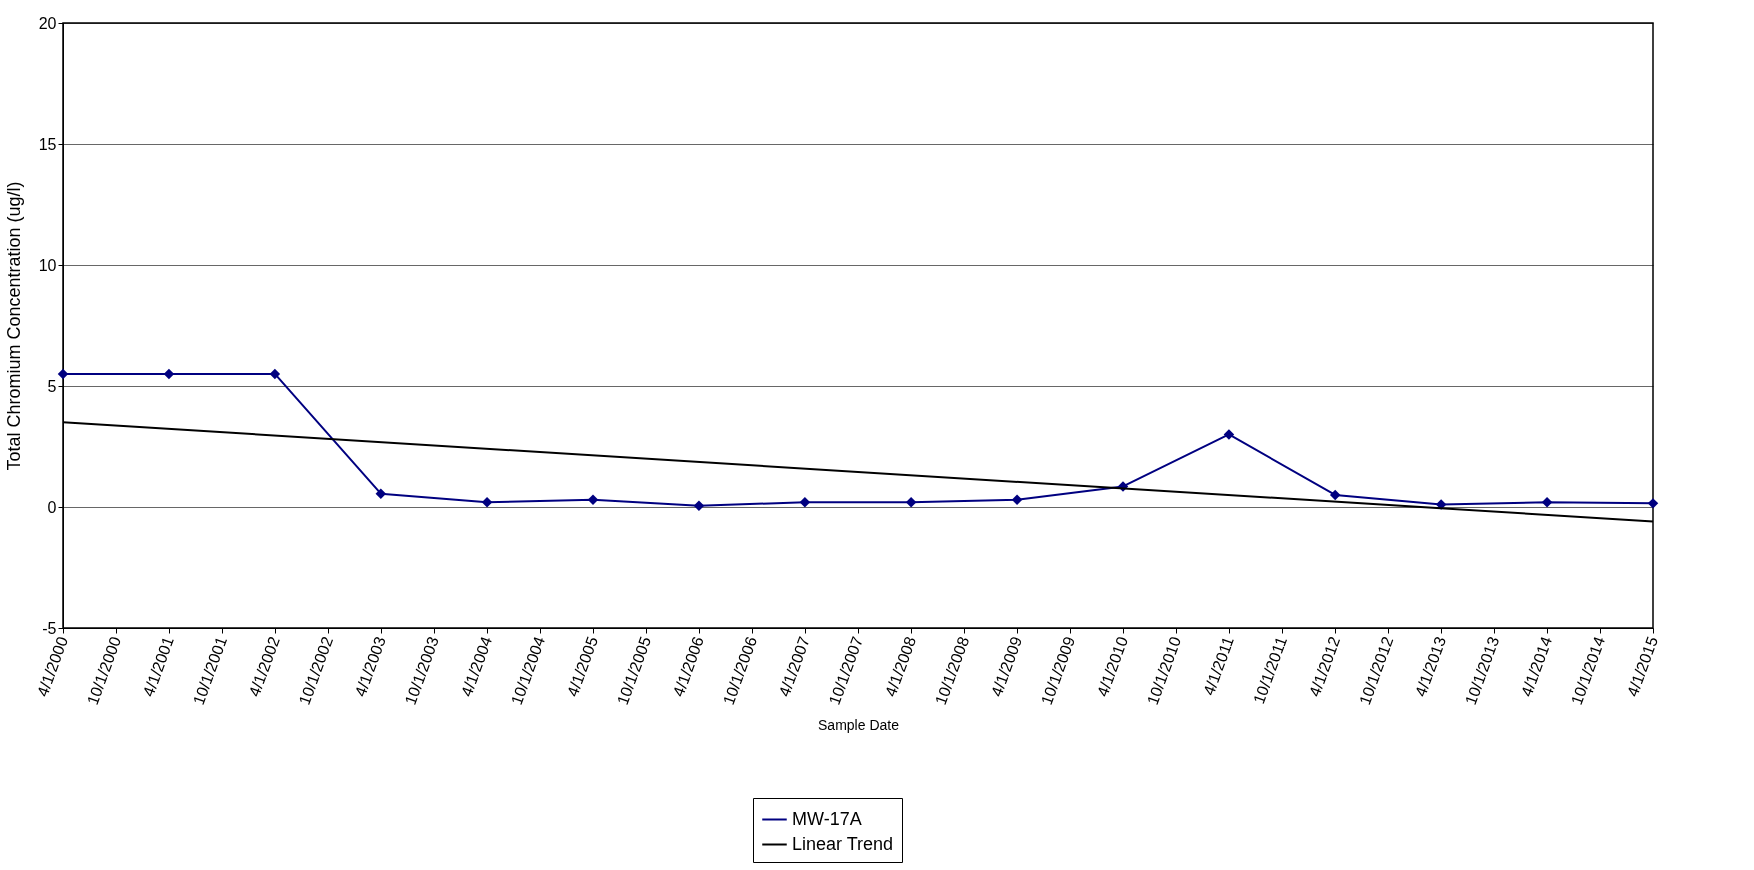 This screenshot has width=1754, height=870. I want to click on legend-label: Linear Trend, so click(843, 843).